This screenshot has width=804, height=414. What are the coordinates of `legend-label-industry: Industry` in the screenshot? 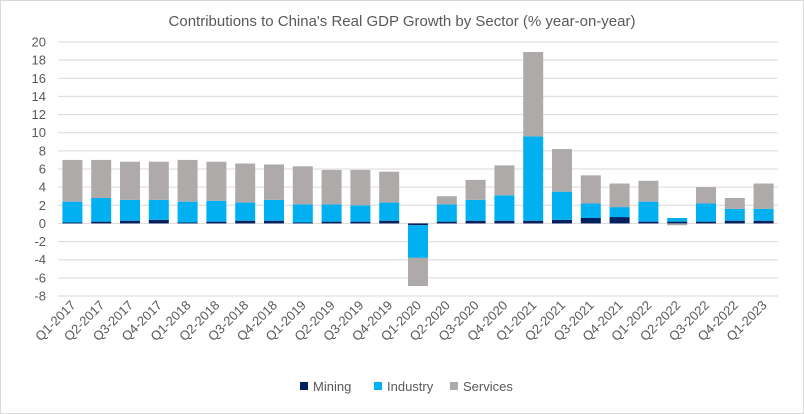 It's located at (410, 386).